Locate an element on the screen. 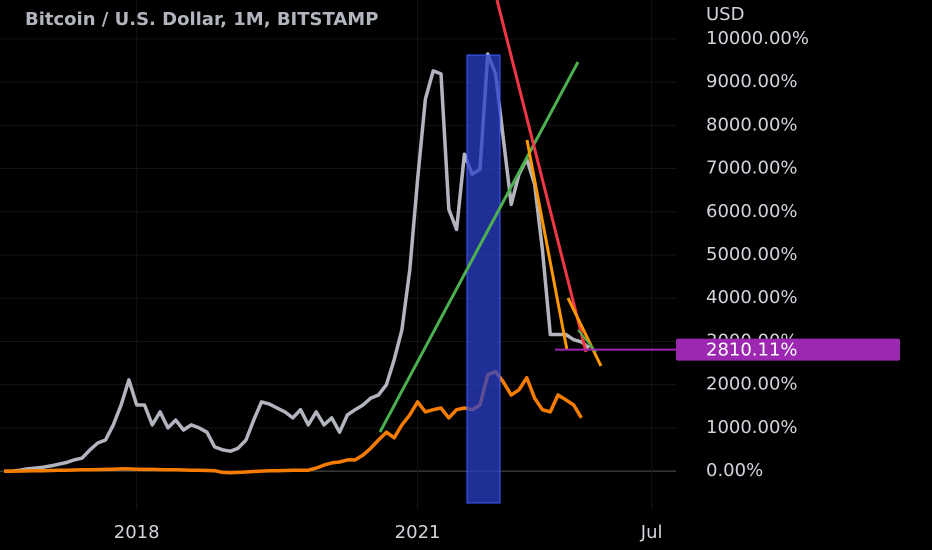 This screenshot has height=550, width=932. y-tick-label: 9000.00% is located at coordinates (752, 81).